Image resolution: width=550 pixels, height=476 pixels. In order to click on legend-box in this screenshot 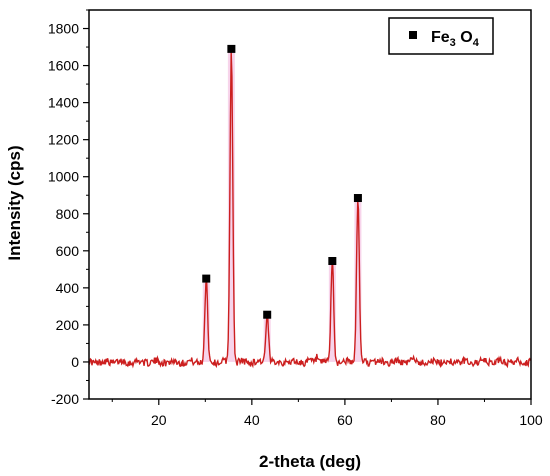, I will do `click(441, 36)`.